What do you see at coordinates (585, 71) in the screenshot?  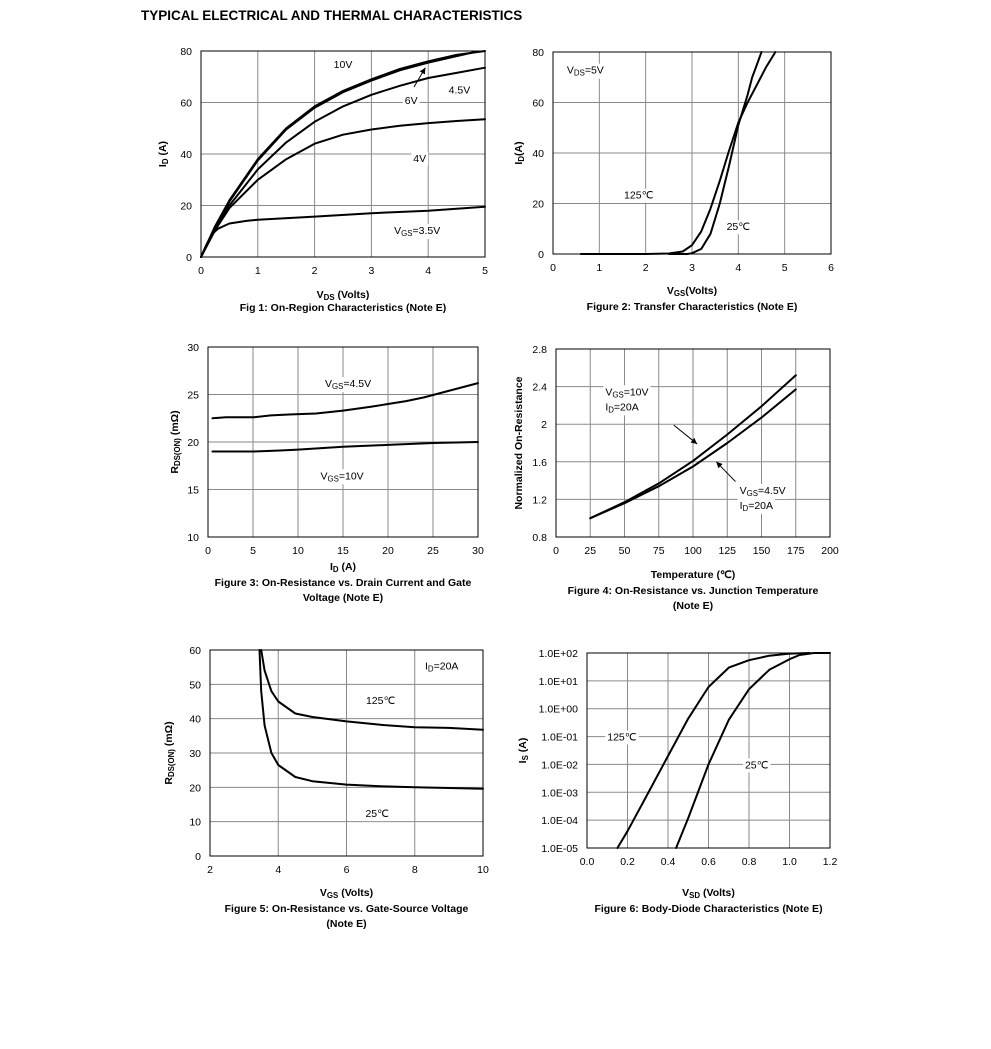 I see `annotation-label: VDS=5V` at bounding box center [585, 71].